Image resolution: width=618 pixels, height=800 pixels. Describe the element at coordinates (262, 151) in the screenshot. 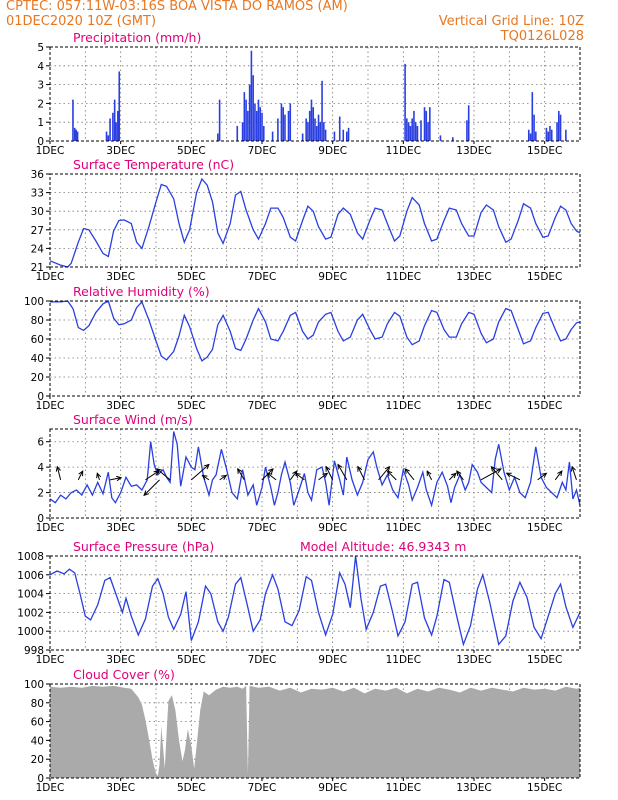

I see `x-tick-label: 7DEC` at that location.